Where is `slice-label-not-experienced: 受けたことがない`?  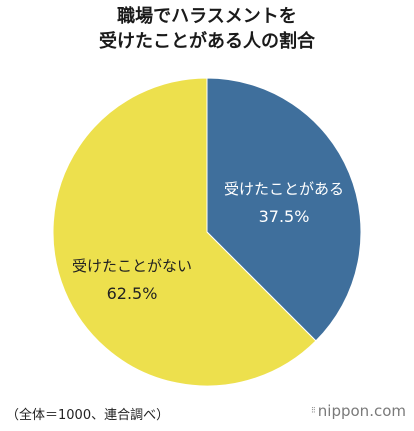 slice-label-not-experienced: 受けたことがない is located at coordinates (132, 266).